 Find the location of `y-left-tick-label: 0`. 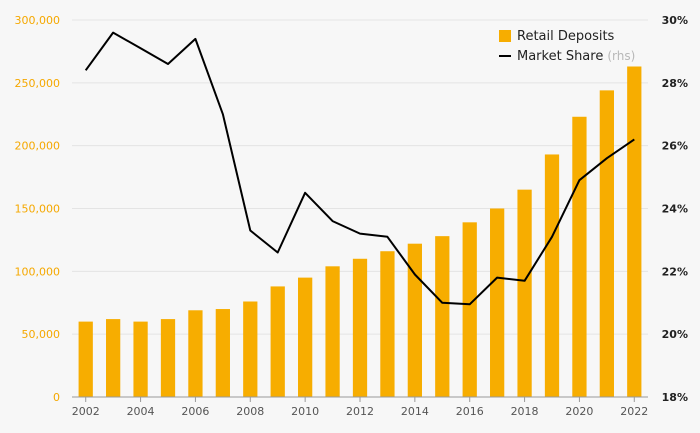

y-left-tick-label: 0 is located at coordinates (56, 397).